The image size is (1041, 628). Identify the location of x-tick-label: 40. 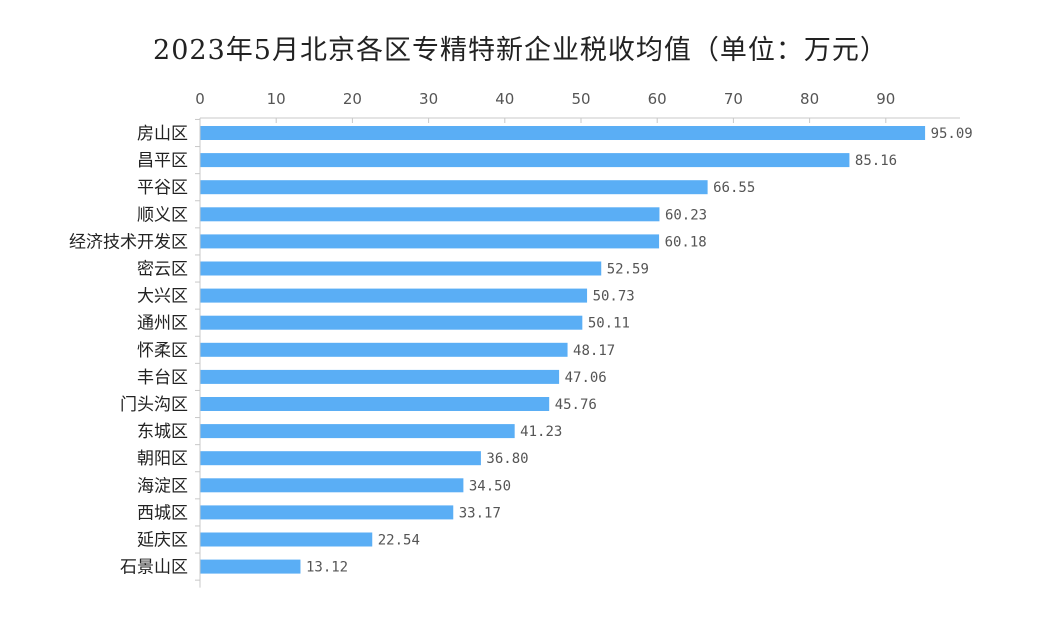
(504, 99).